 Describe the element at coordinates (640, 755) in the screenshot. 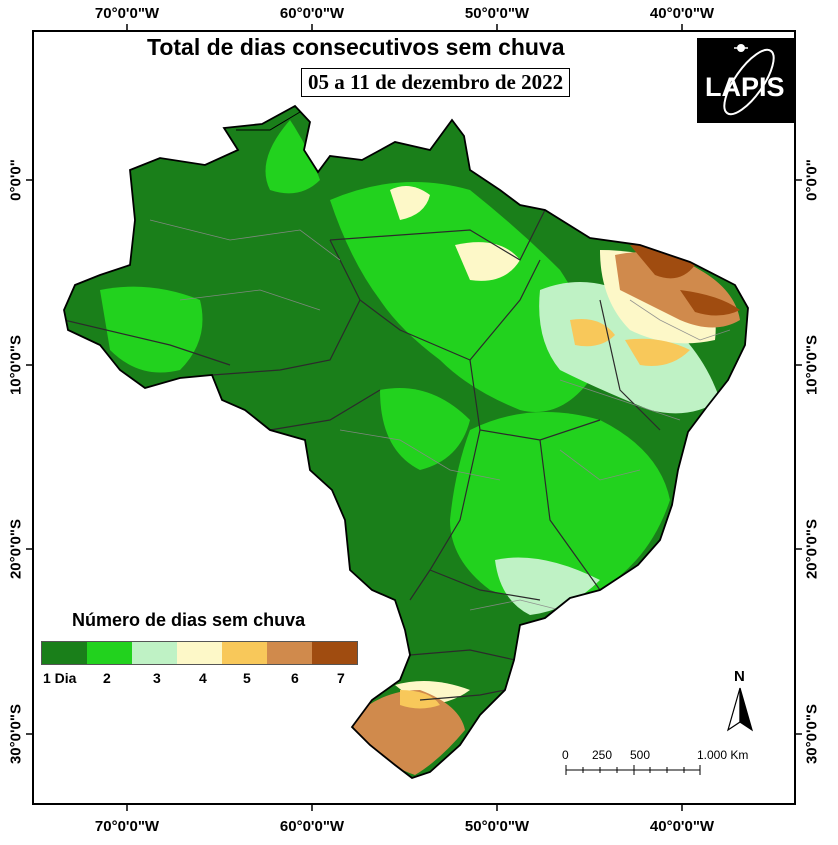

I see `scale-label-500: 500` at that location.